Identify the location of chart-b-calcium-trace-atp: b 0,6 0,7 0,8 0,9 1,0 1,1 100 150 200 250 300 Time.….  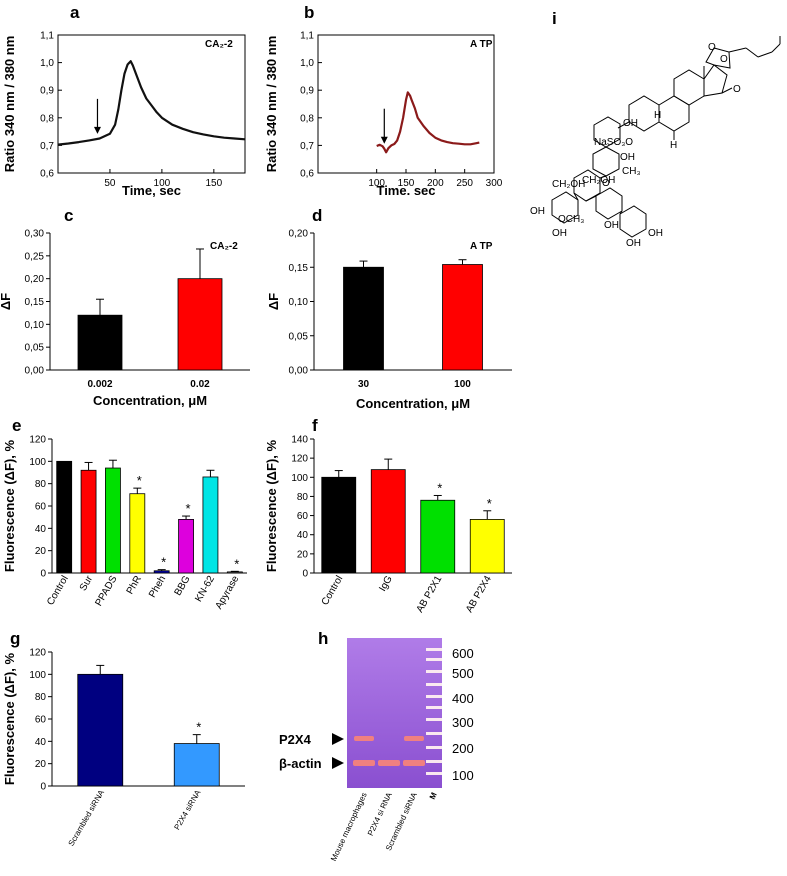
(383, 100).